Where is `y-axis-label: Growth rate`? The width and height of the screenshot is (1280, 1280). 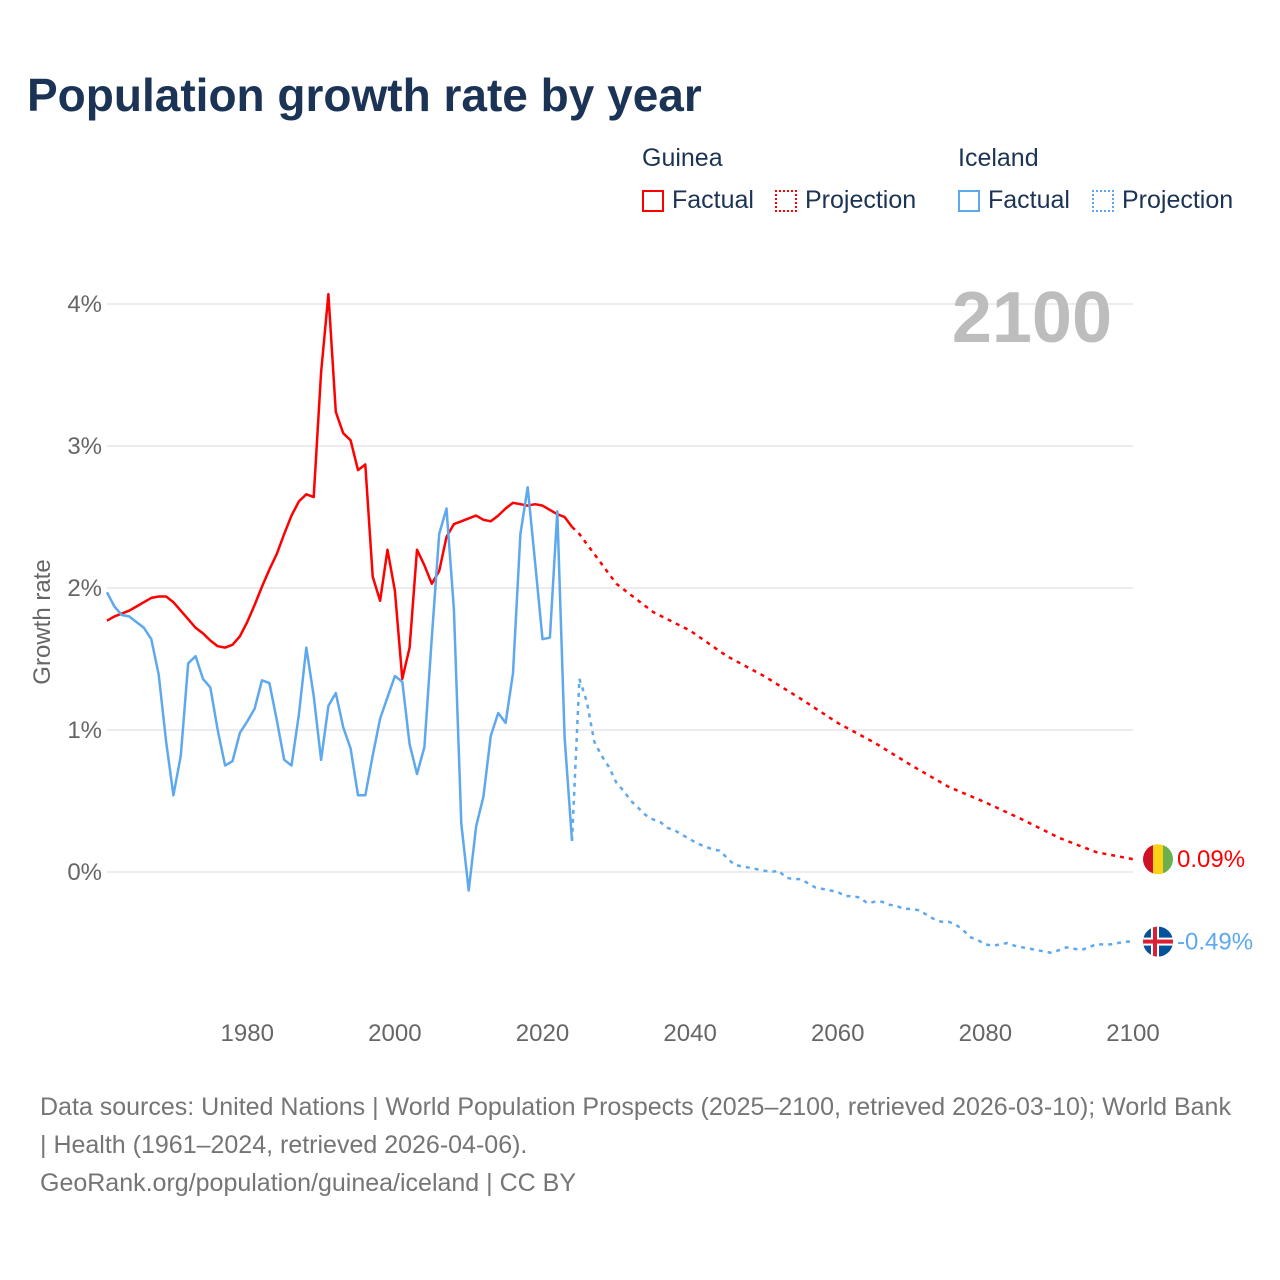
y-axis-label: Growth rate is located at coordinates (42, 621).